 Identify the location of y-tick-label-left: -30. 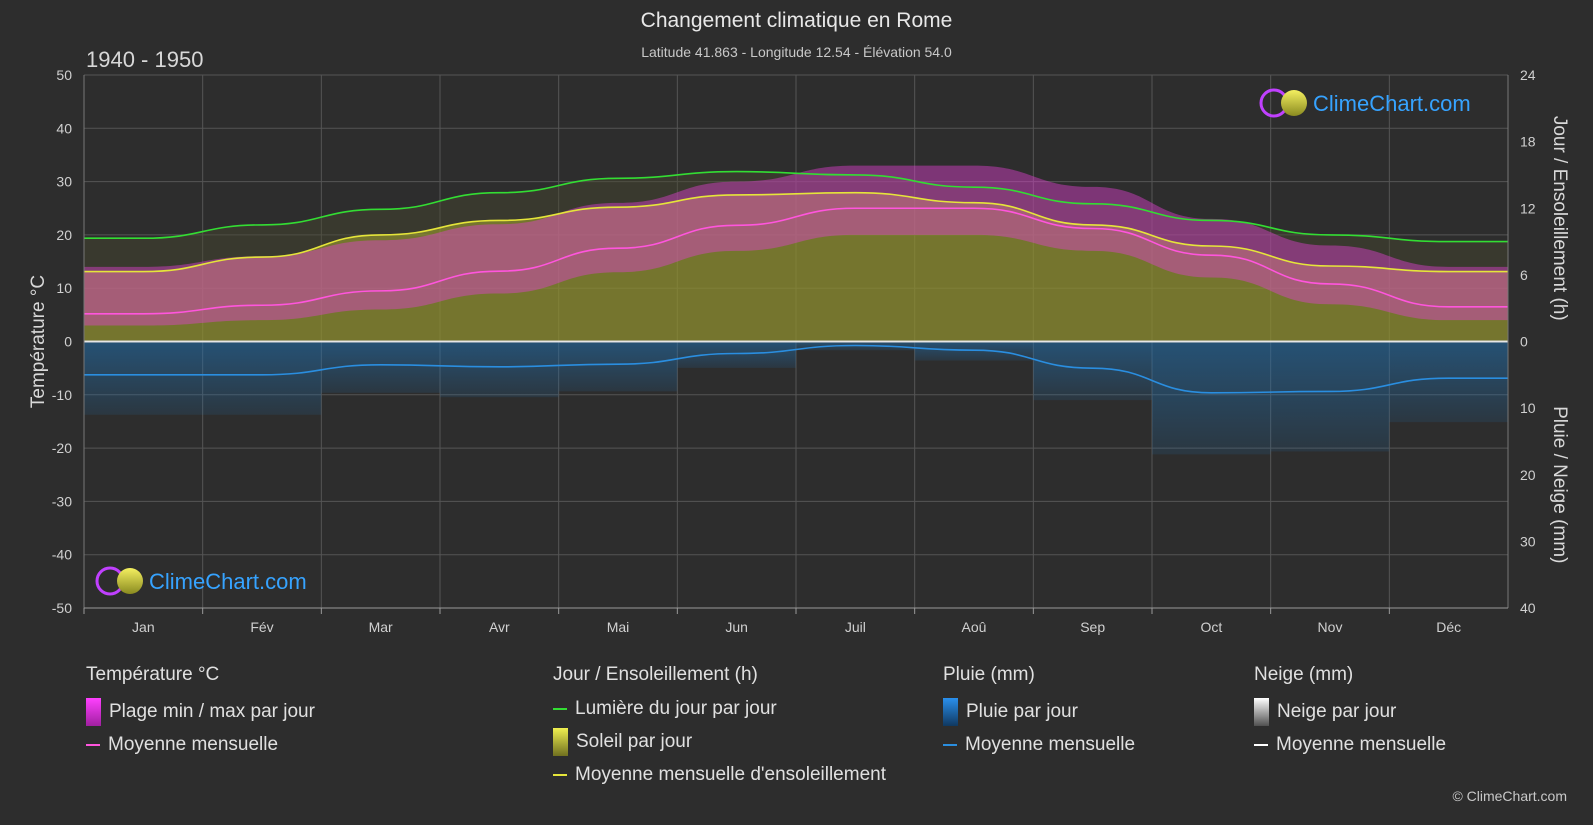
(62, 501).